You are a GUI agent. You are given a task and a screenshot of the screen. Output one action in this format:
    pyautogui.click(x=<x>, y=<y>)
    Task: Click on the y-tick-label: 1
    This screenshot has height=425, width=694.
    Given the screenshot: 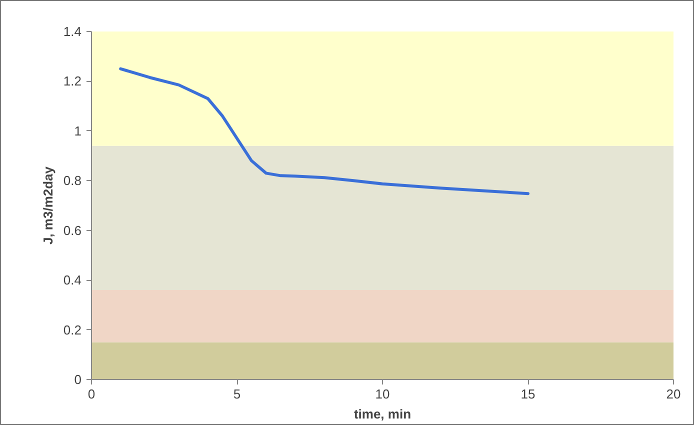 What is the action you would take?
    pyautogui.click(x=78, y=130)
    